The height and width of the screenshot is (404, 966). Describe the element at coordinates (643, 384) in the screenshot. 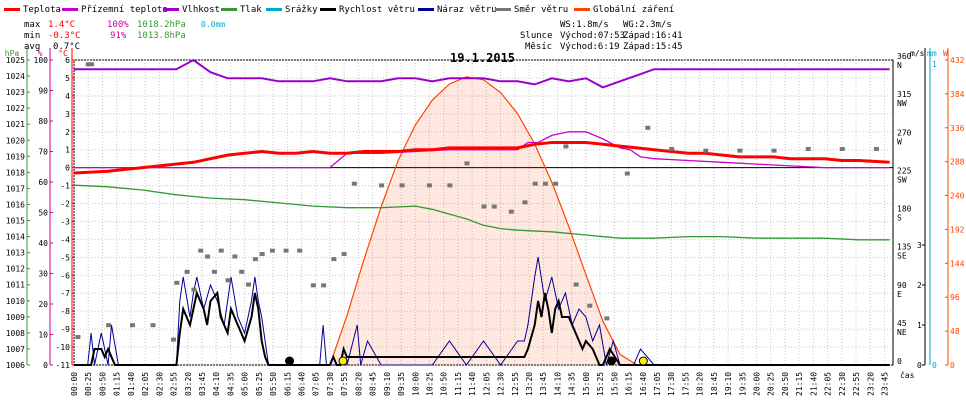

I see `x-tick-label: 16:40` at that location.